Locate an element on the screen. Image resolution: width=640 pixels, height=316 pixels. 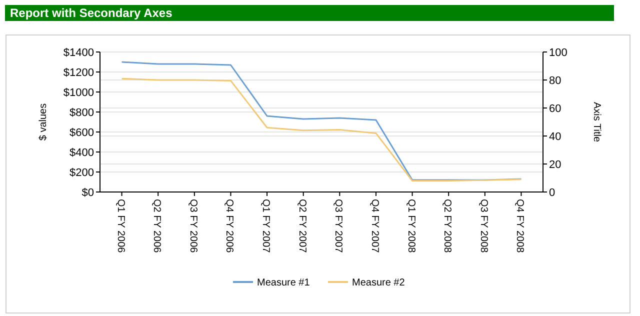
y2-tick-label: 40 is located at coordinates (555, 136).